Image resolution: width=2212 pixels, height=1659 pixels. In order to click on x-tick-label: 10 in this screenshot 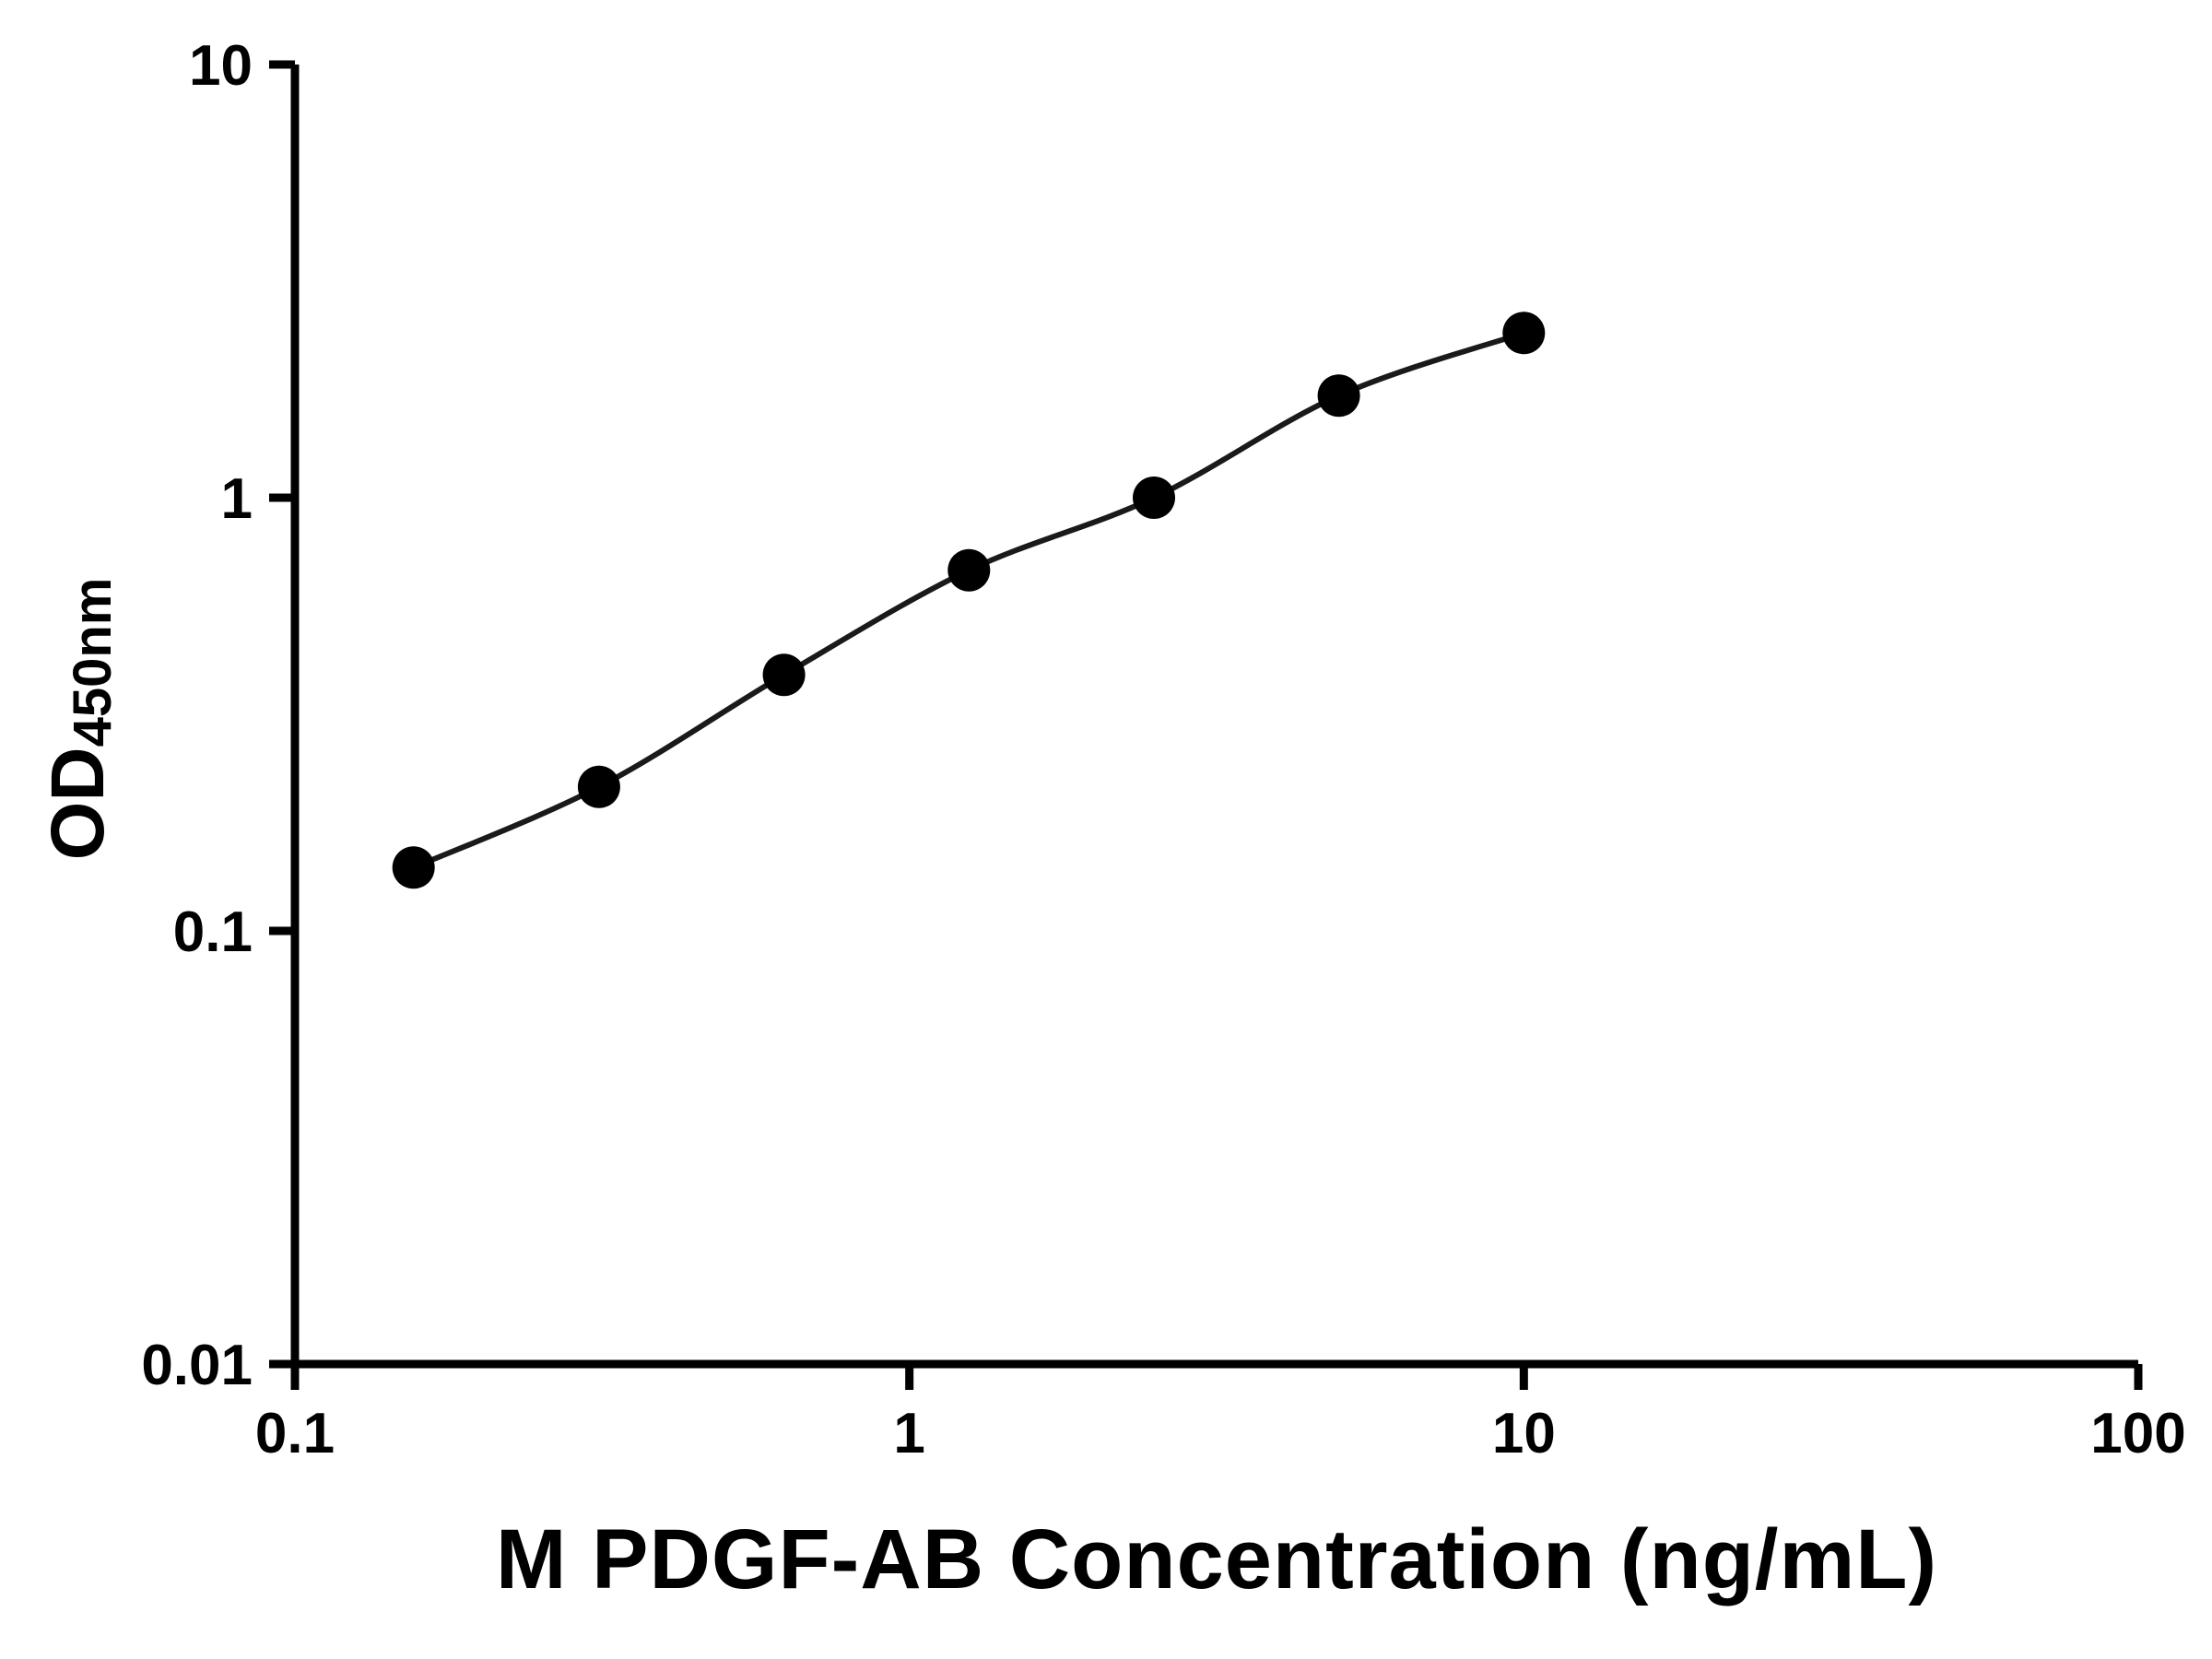, I will do `click(1524, 1433)`.